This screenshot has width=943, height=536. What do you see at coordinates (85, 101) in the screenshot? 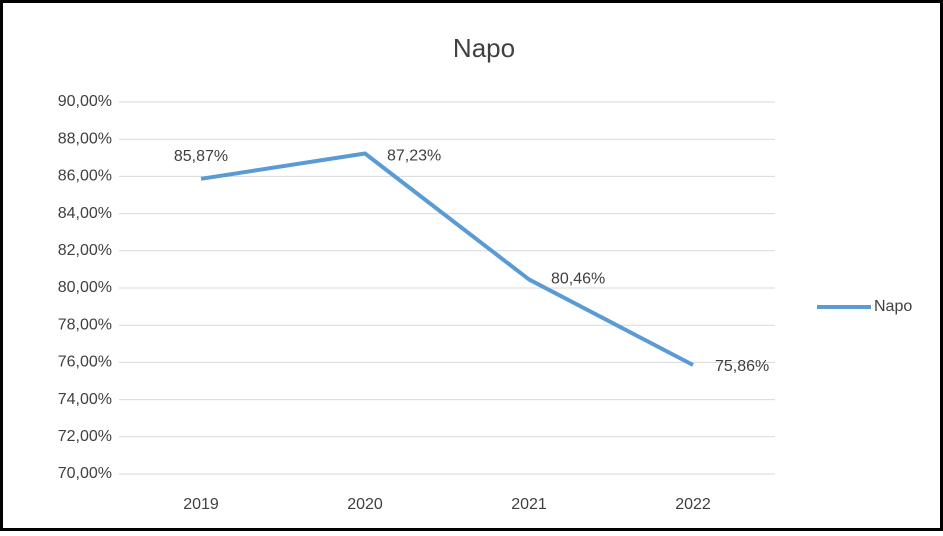
I see `y-tick-label: 90,00%` at bounding box center [85, 101].